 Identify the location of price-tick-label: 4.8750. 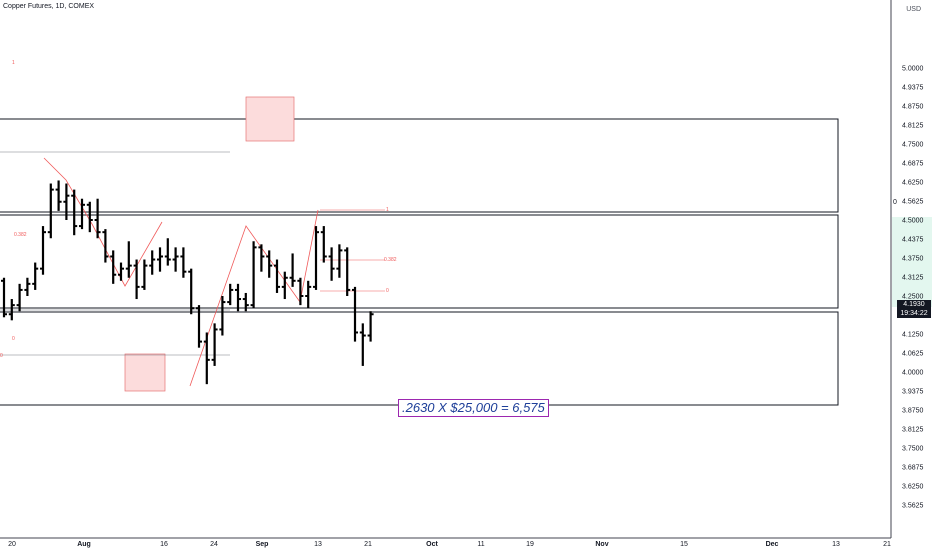
(913, 107).